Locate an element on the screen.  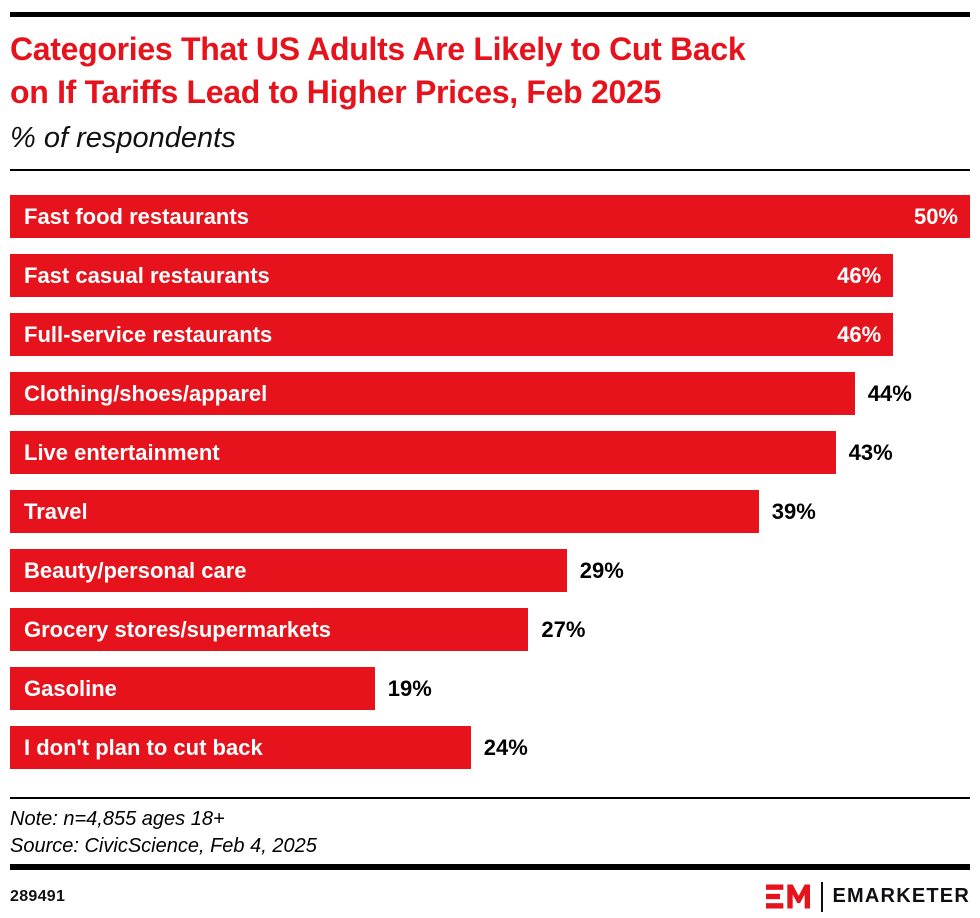
bar: Full-service restaurants 46% is located at coordinates (452, 334).